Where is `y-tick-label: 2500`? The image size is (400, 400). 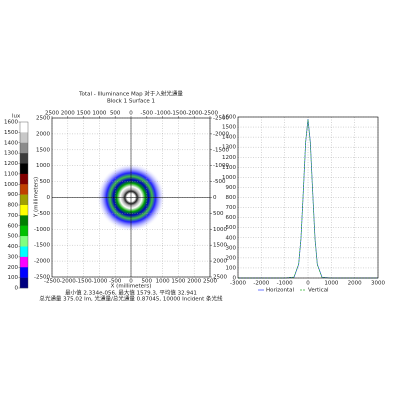 y-tick-label: 2500 is located at coordinates (43, 119).